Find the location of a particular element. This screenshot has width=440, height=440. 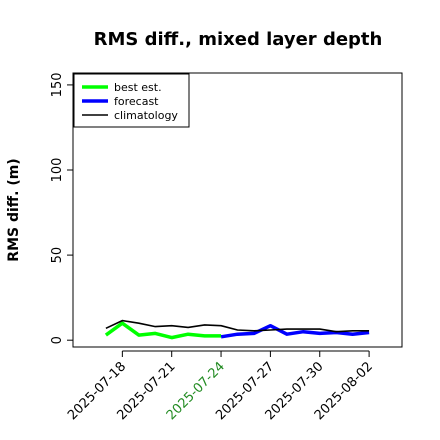

y-tick-label: 150 is located at coordinates (57, 84).